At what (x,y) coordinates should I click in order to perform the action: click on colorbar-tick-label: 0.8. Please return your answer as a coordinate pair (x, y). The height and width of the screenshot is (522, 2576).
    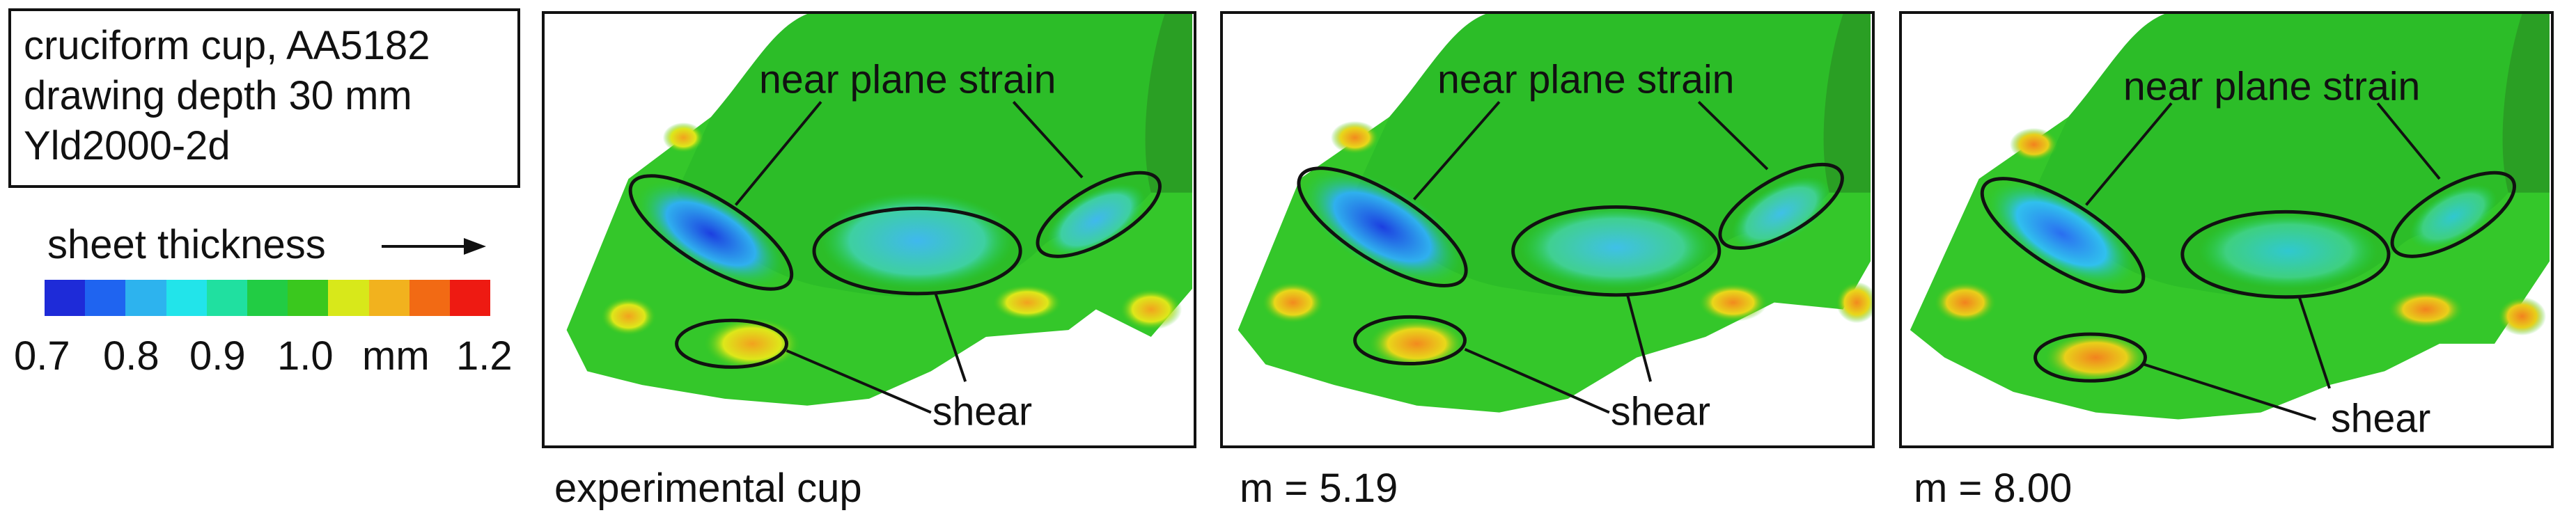
    Looking at the image, I should click on (131, 356).